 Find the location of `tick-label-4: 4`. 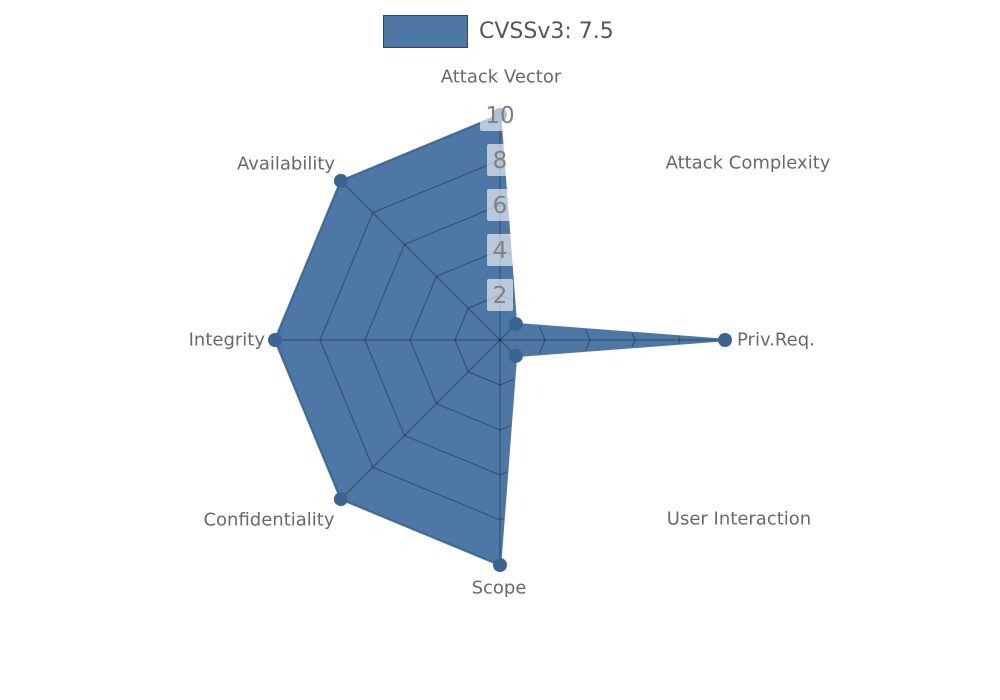

tick-label-4: 4 is located at coordinates (500, 251).